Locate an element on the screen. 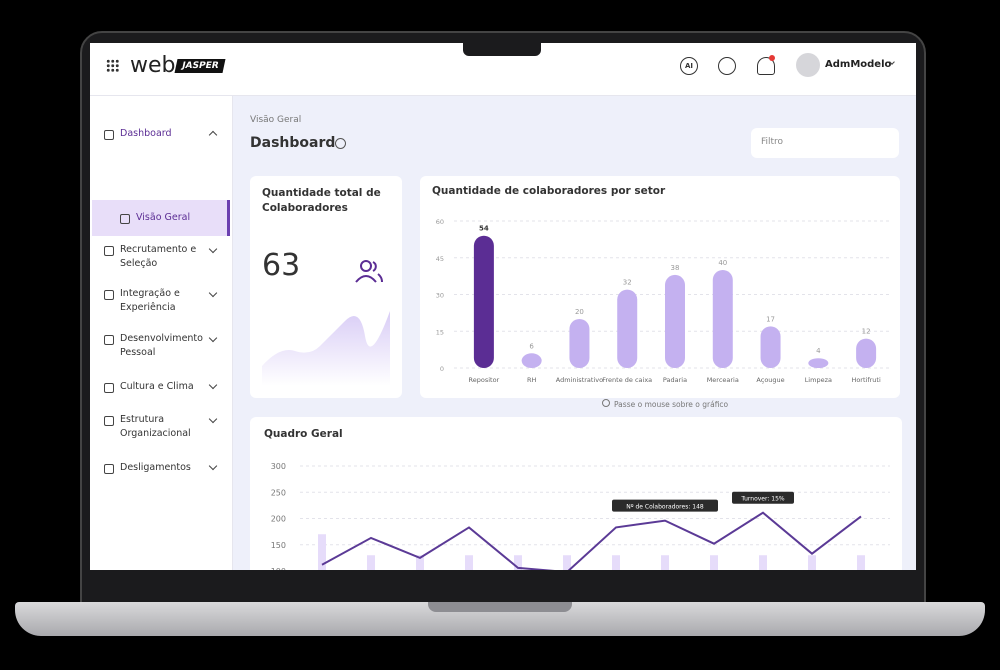 The width and height of the screenshot is (1000, 670). avatar is located at coordinates (808, 65).